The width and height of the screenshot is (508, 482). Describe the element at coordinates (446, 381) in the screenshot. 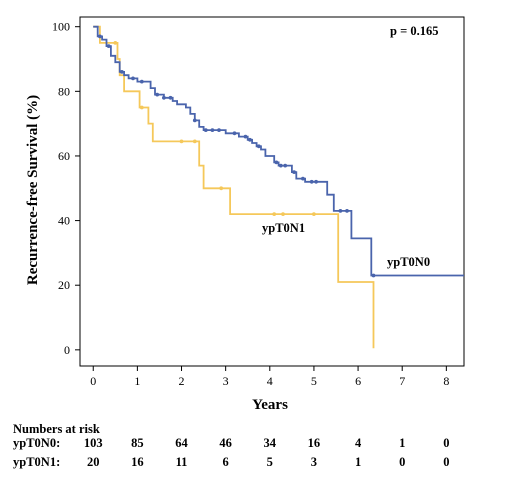

I see `x-tick-label: 8` at that location.